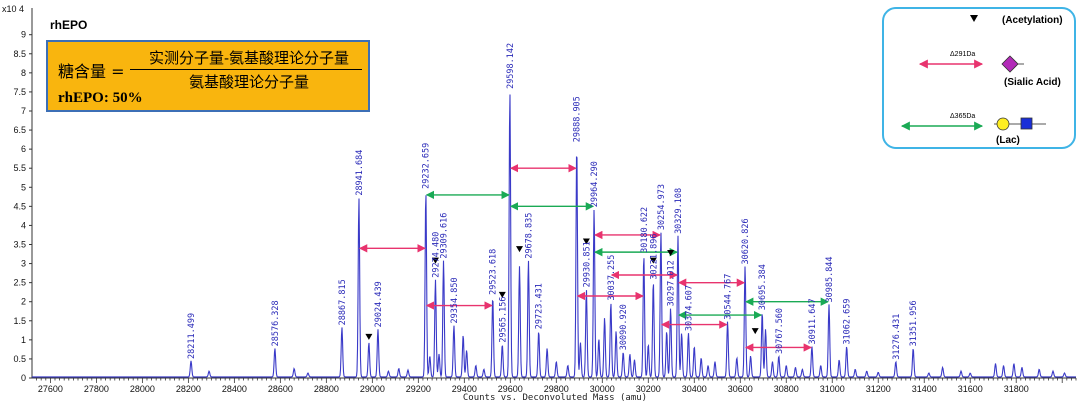 This screenshot has width=1080, height=402. Describe the element at coordinates (19, 244) in the screenshot. I see `y-tick-label: 3.5` at that location.